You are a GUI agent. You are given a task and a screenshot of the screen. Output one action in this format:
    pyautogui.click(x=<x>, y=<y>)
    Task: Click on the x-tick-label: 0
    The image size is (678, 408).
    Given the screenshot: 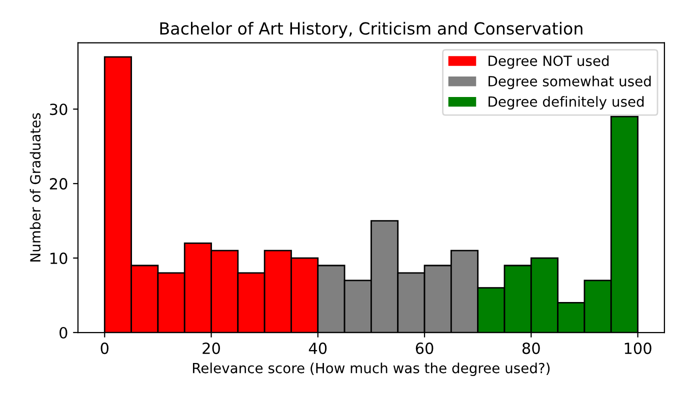 What is the action you would take?
    pyautogui.click(x=104, y=348)
    